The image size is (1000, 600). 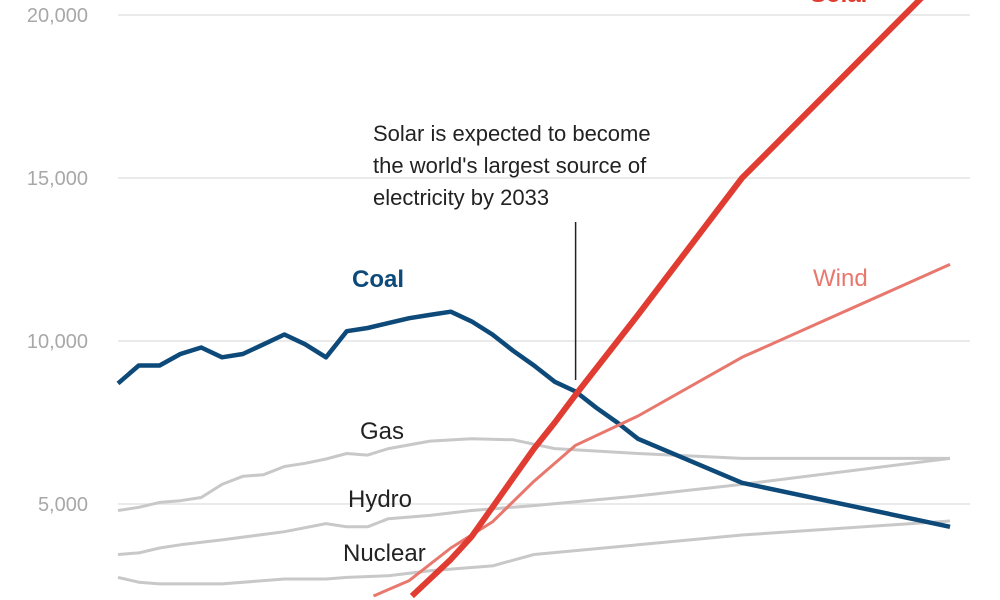 What do you see at coordinates (534, 552) in the screenshot?
I see `series-line-nuclear` at bounding box center [534, 552].